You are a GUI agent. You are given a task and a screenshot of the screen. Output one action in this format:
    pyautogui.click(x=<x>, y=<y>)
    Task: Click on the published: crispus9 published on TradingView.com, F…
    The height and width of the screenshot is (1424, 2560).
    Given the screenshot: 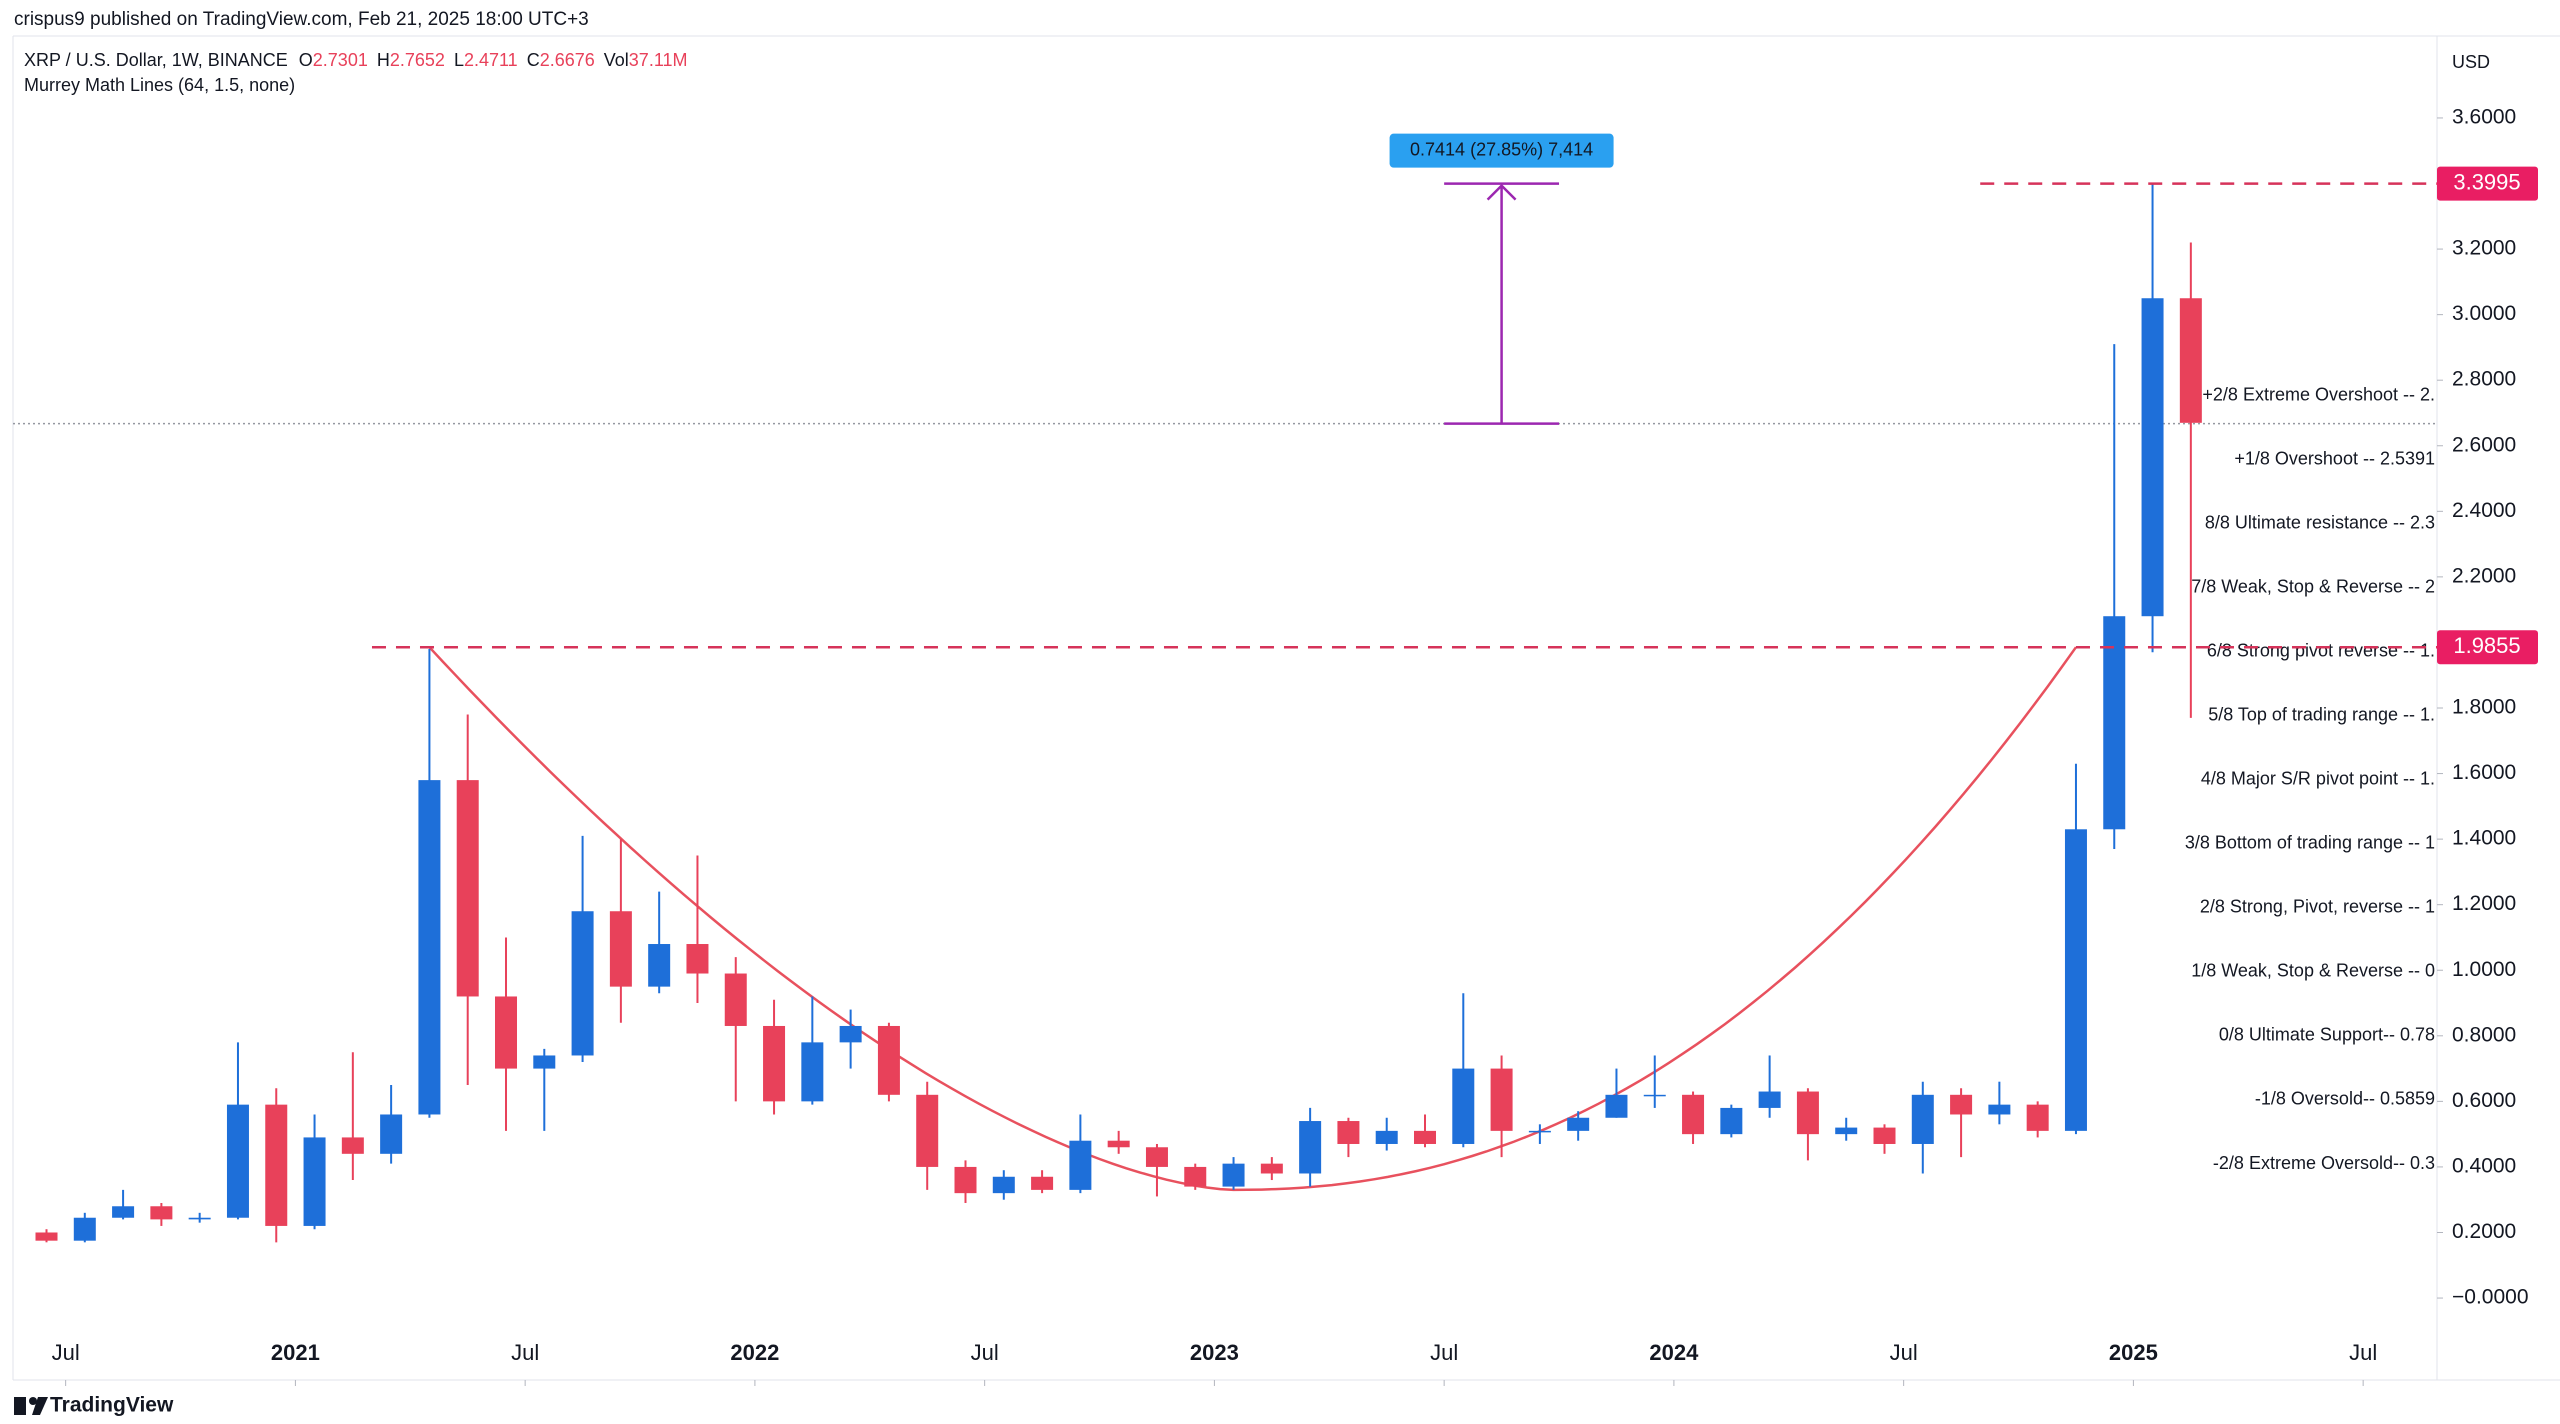 What is the action you would take?
    pyautogui.click(x=301, y=19)
    